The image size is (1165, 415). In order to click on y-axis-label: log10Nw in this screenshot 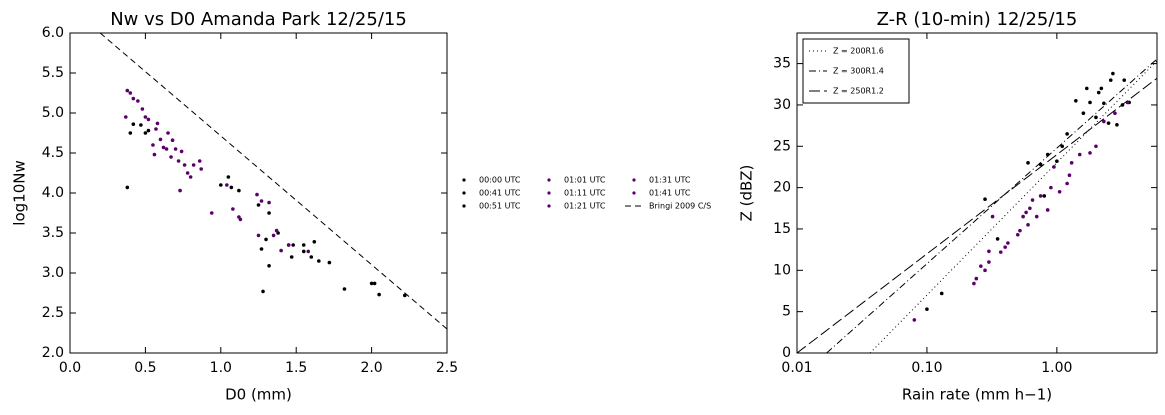, I will do `click(20, 192)`.